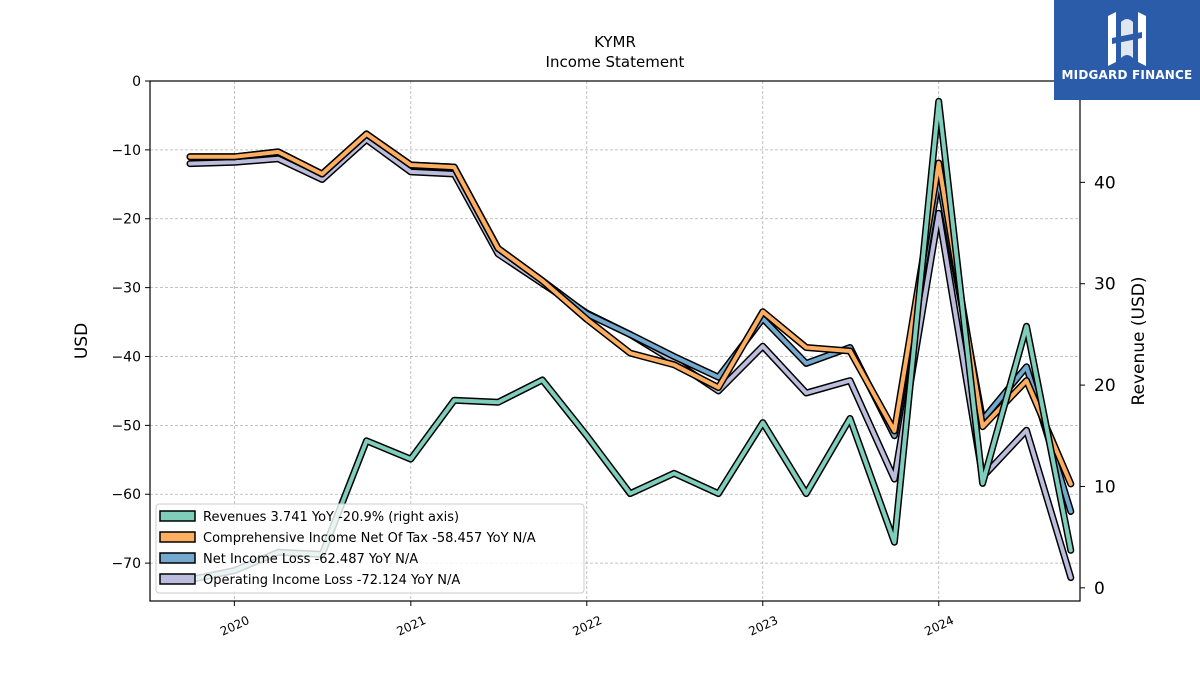 This screenshot has width=1200, height=675. I want to click on left-tick-label: −60, so click(126, 495).